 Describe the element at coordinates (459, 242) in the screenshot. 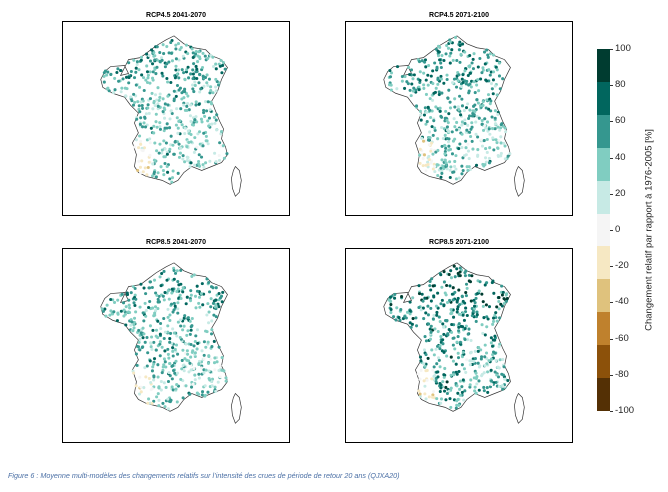

I see `panel-title-rcp85-2071: RCP8.5 2071-2100` at that location.